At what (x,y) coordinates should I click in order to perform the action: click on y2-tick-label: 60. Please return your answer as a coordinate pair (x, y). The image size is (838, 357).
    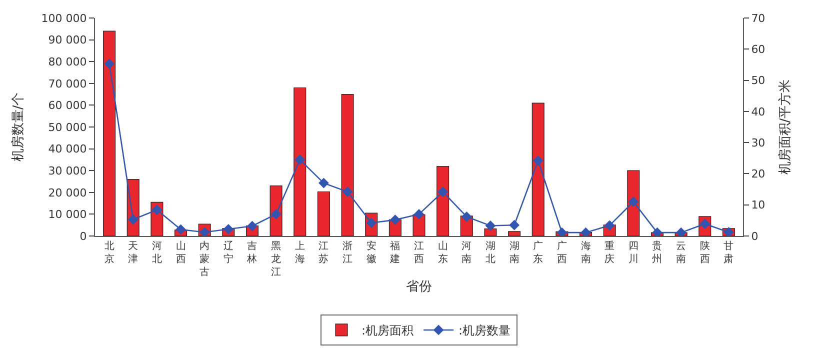
    Looking at the image, I should click on (758, 49).